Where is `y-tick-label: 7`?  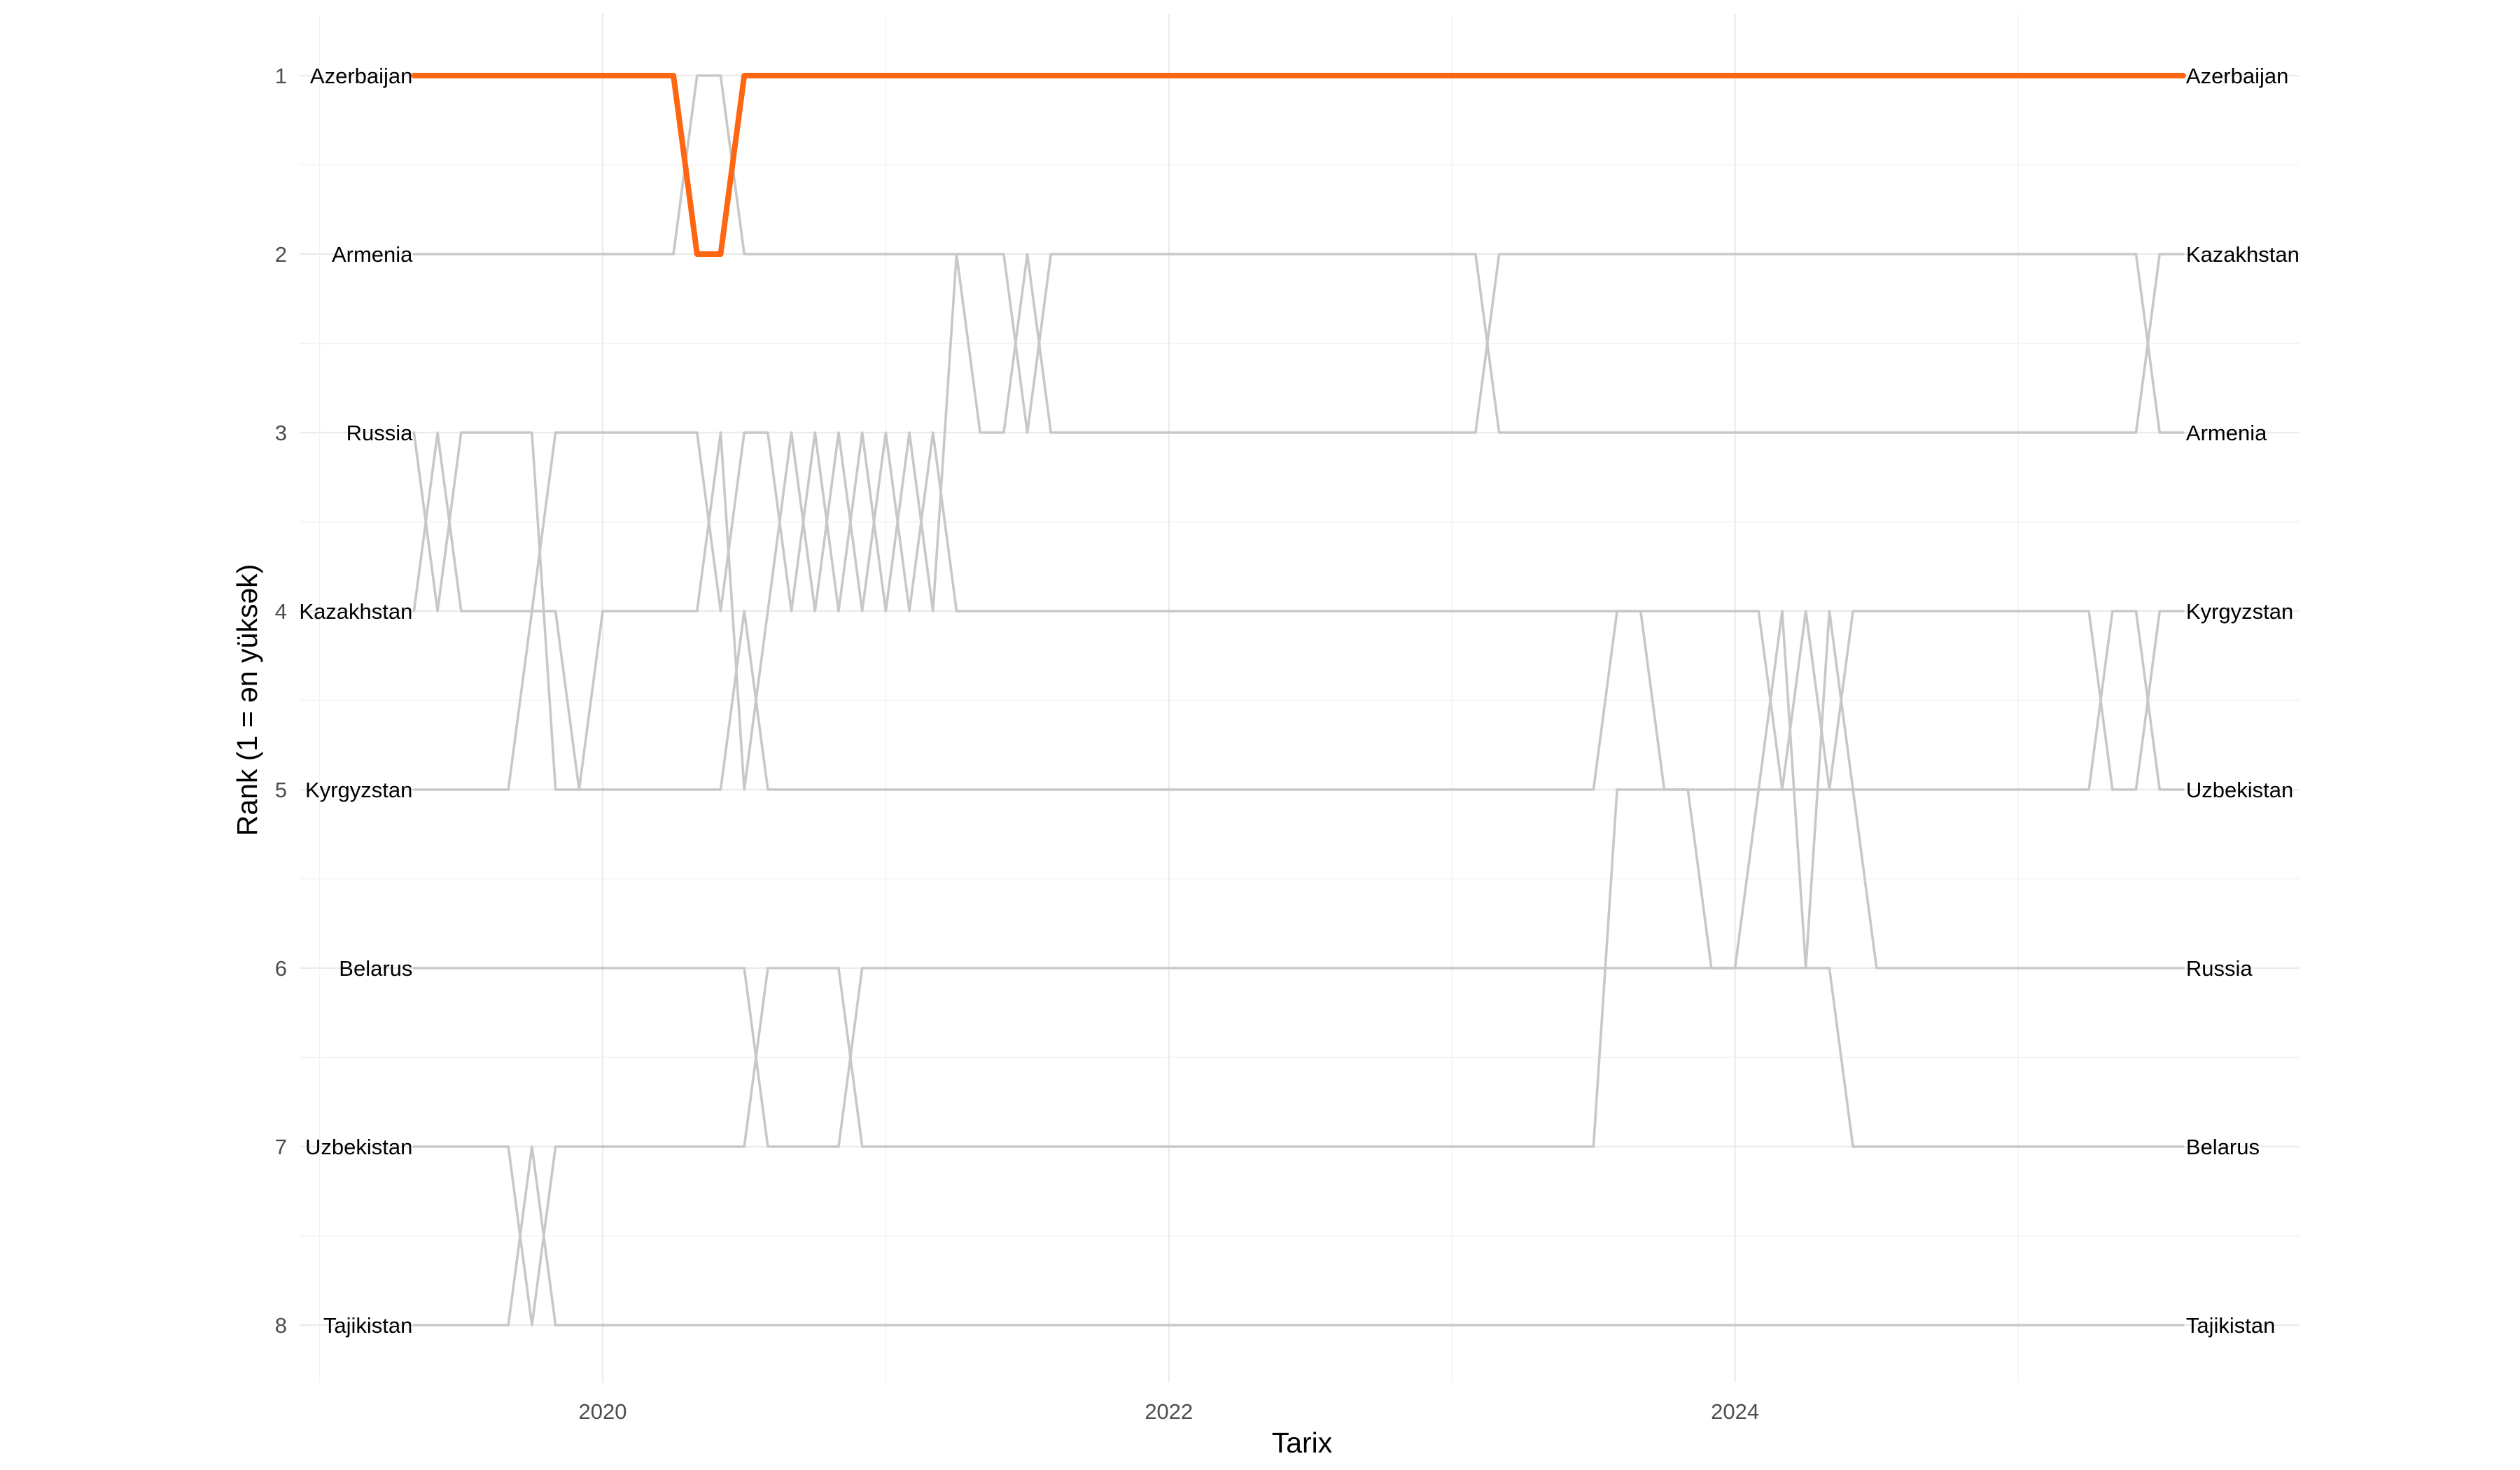 y-tick-label: 7 is located at coordinates (281, 1147).